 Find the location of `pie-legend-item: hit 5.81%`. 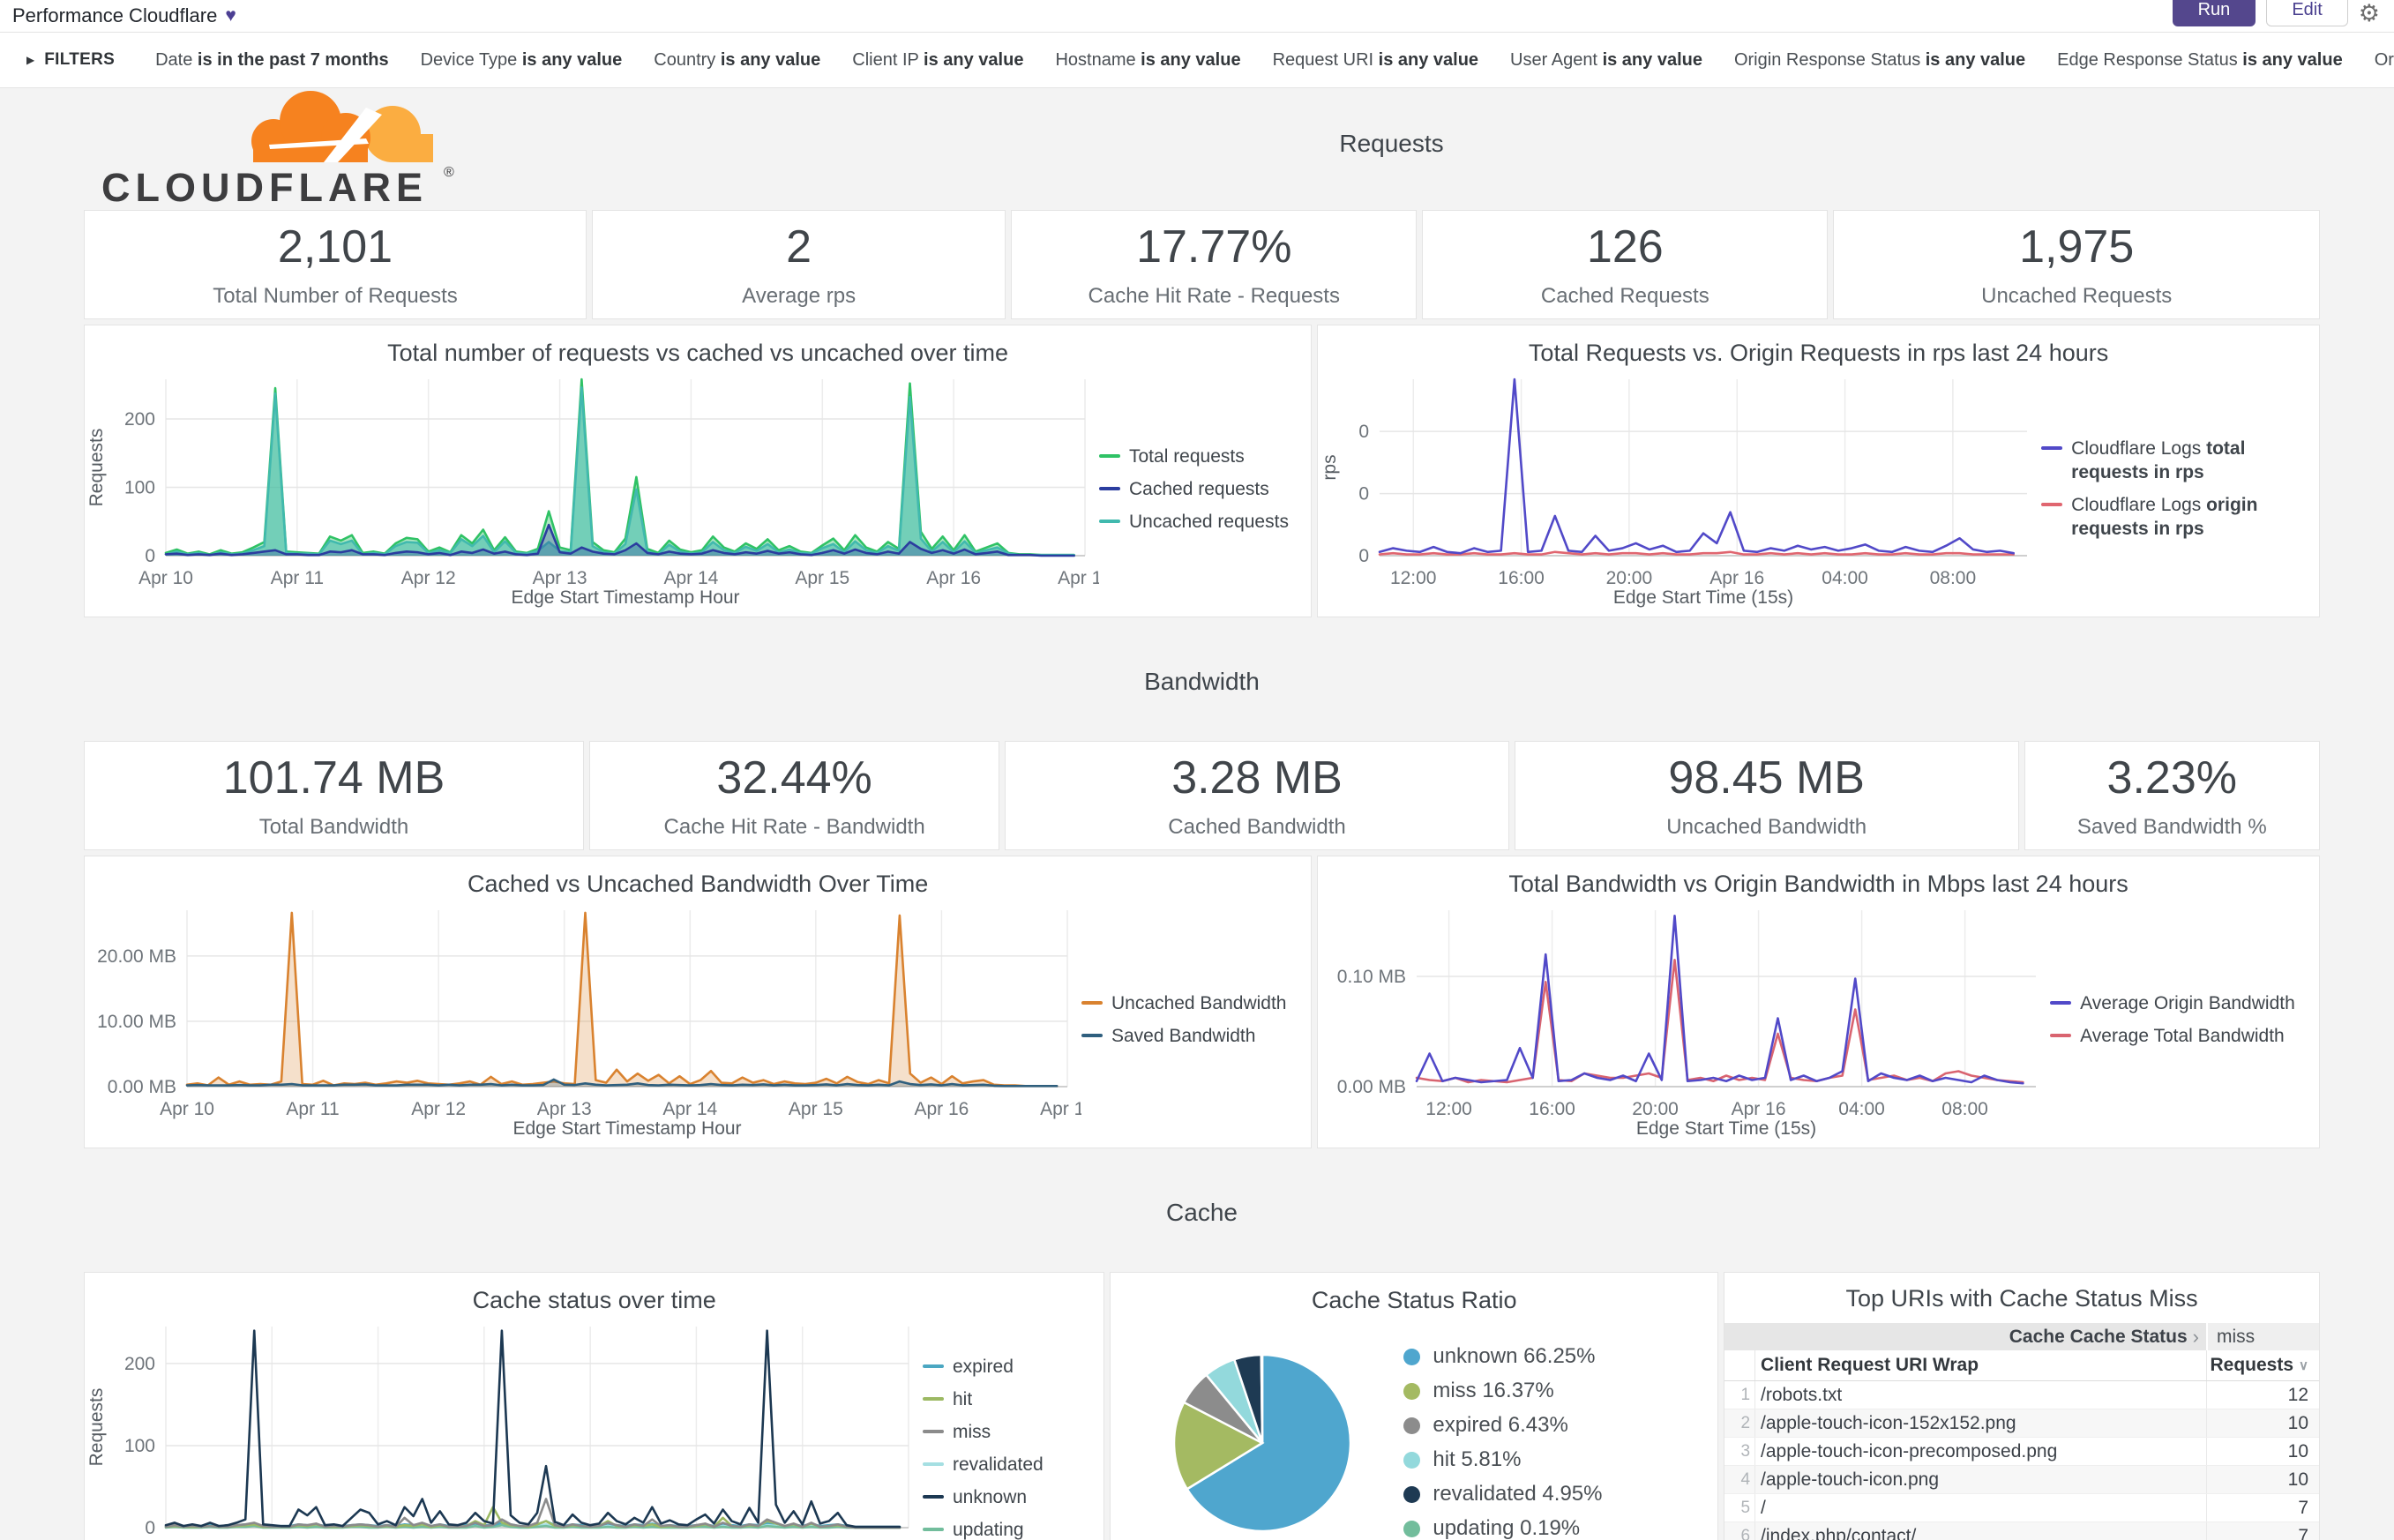

pie-legend-item: hit 5.81% is located at coordinates (1502, 1459).